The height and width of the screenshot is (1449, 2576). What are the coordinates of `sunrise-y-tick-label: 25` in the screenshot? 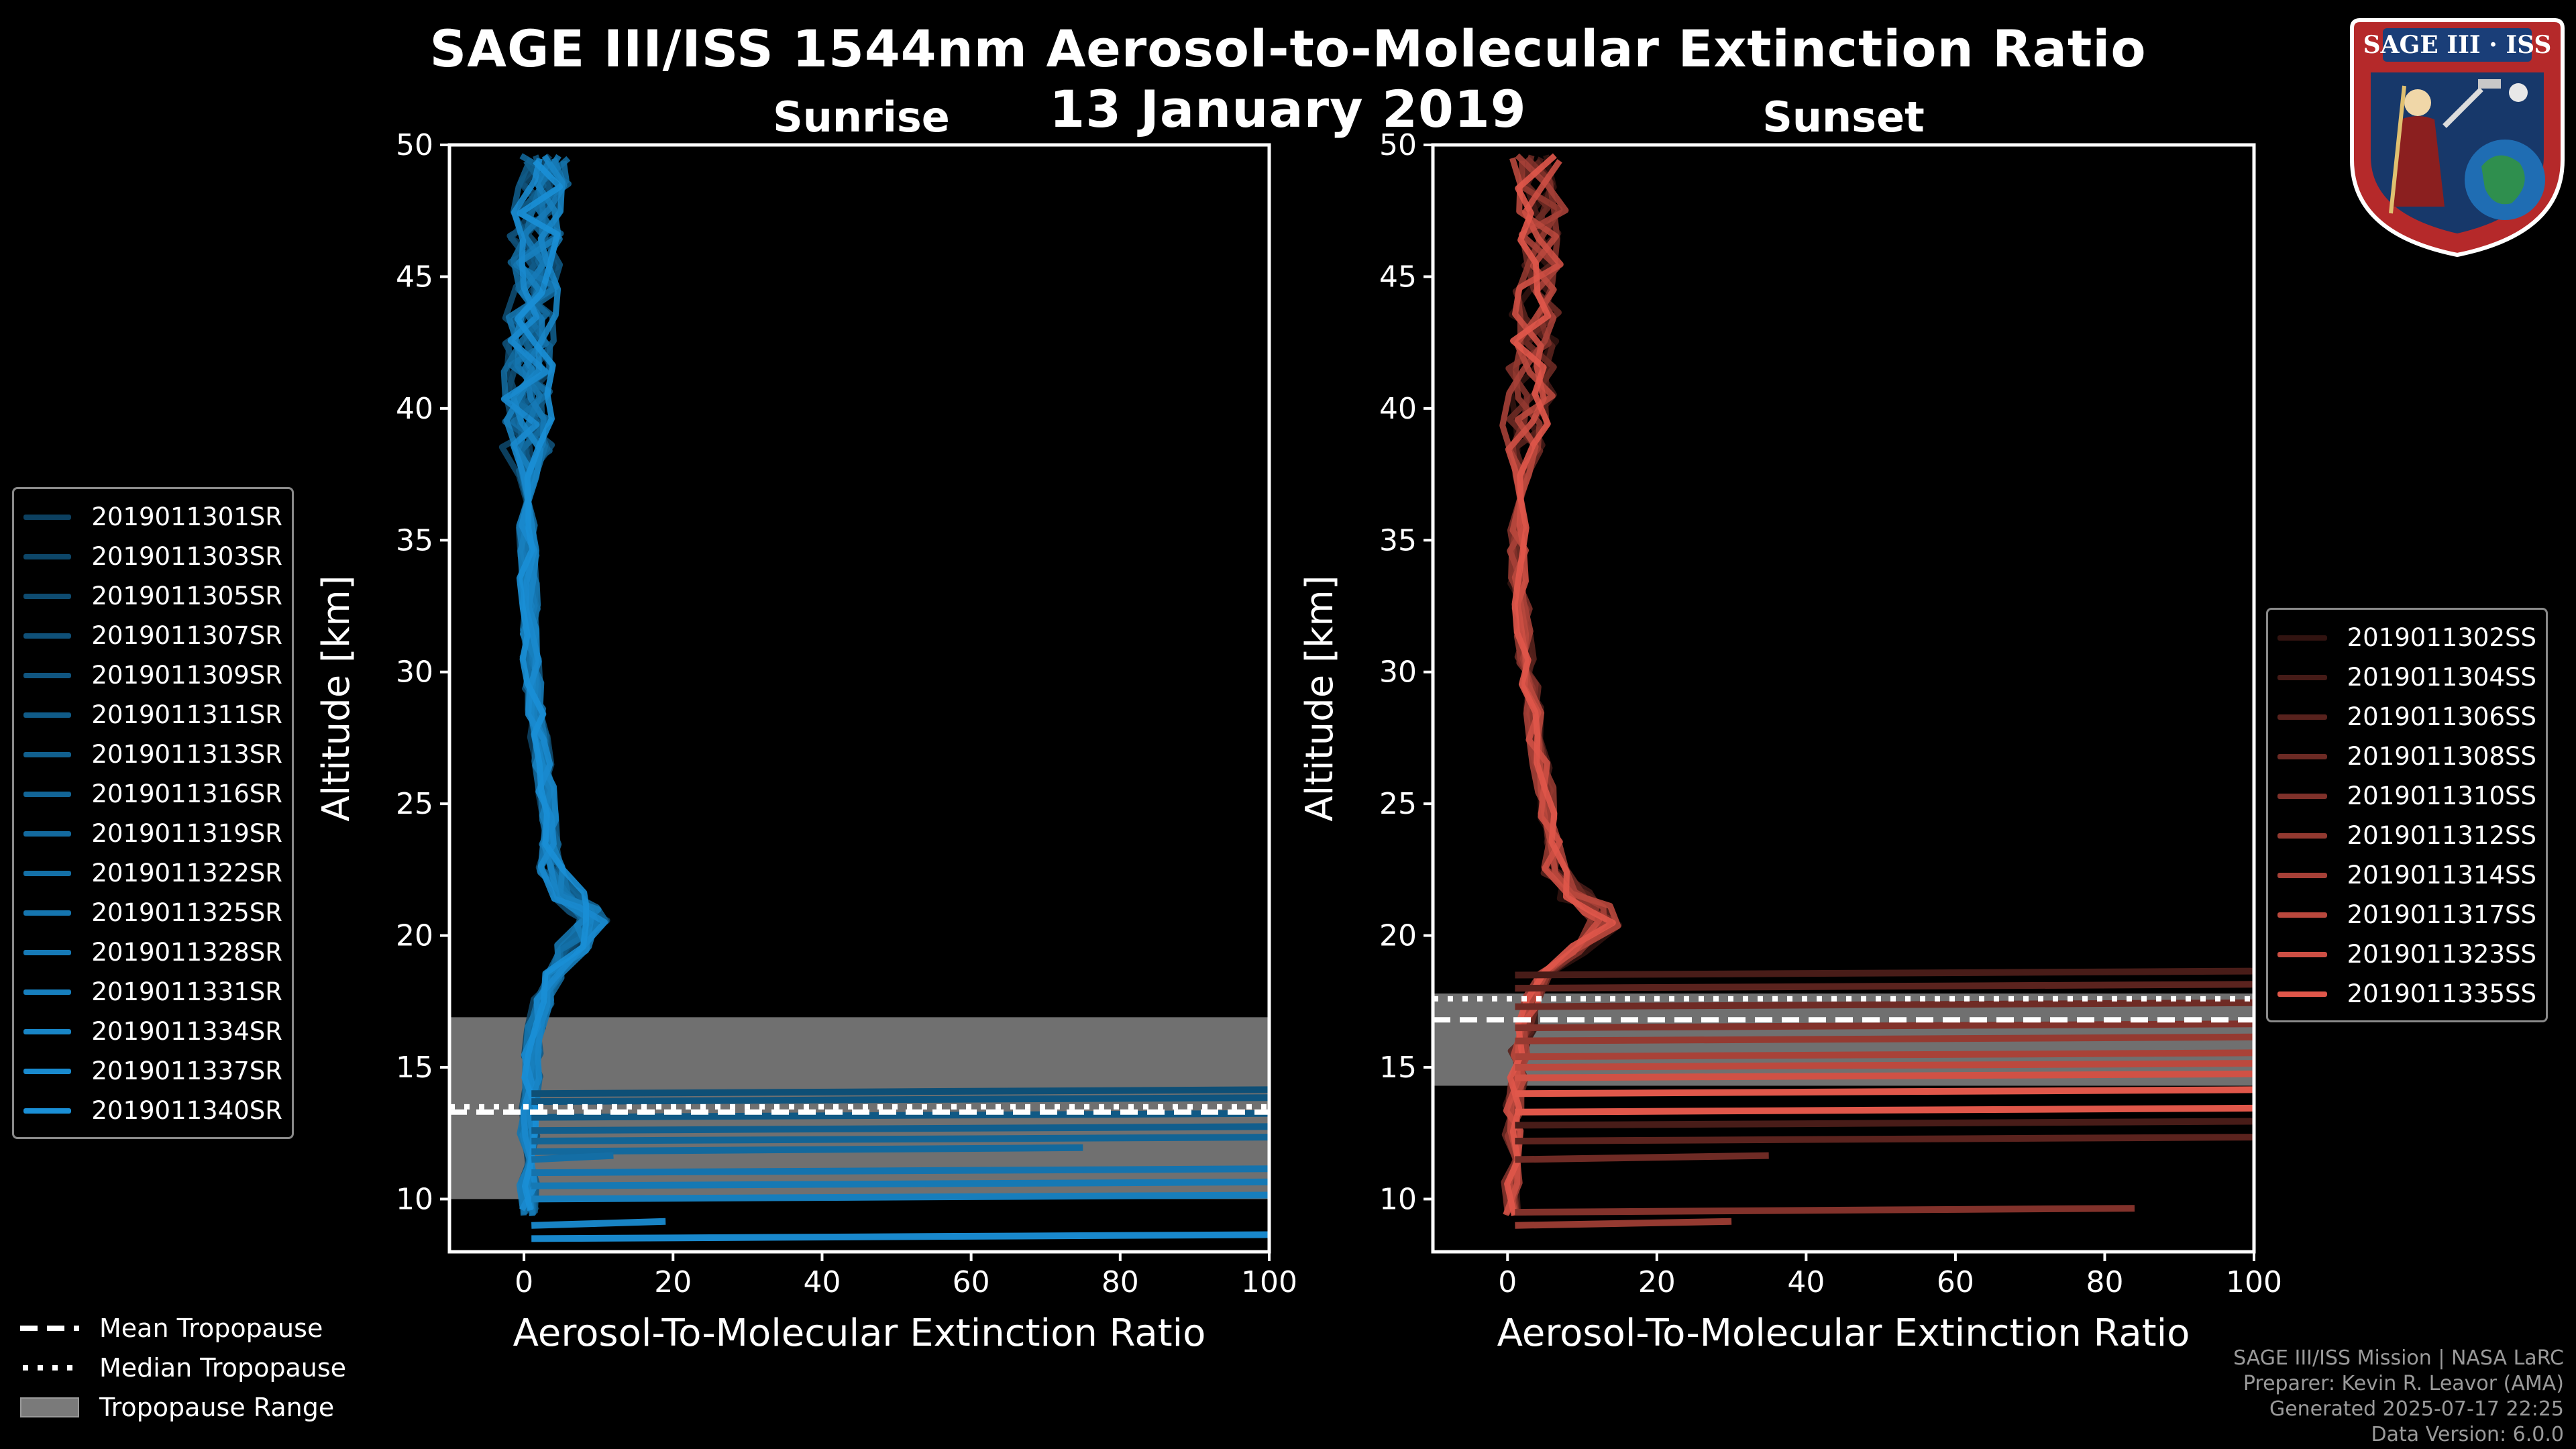 It's located at (414, 804).